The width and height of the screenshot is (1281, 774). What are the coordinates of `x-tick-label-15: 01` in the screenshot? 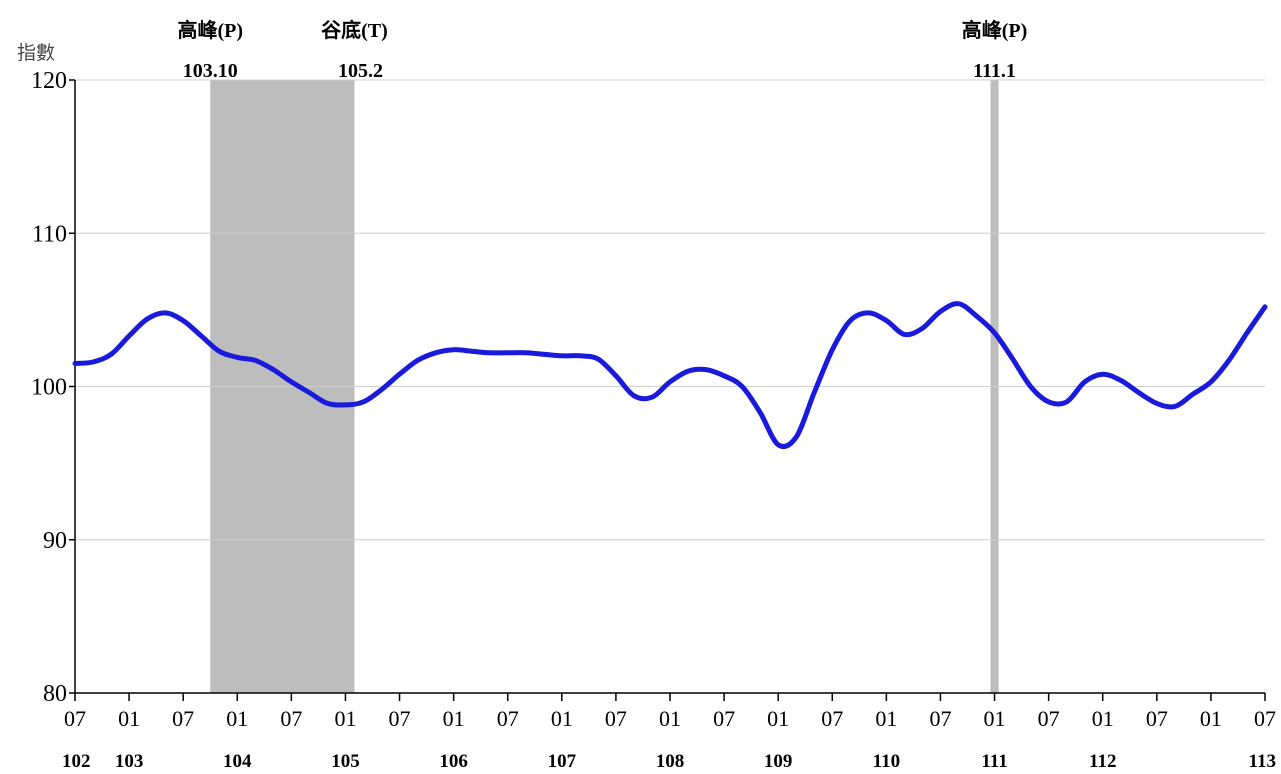 It's located at (886, 718).